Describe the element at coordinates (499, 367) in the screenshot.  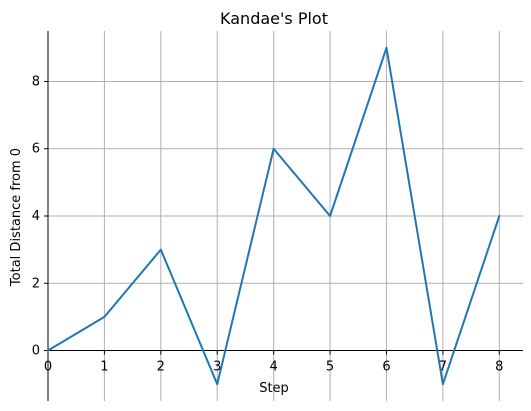
I see `x-tick-label-8: 8` at that location.